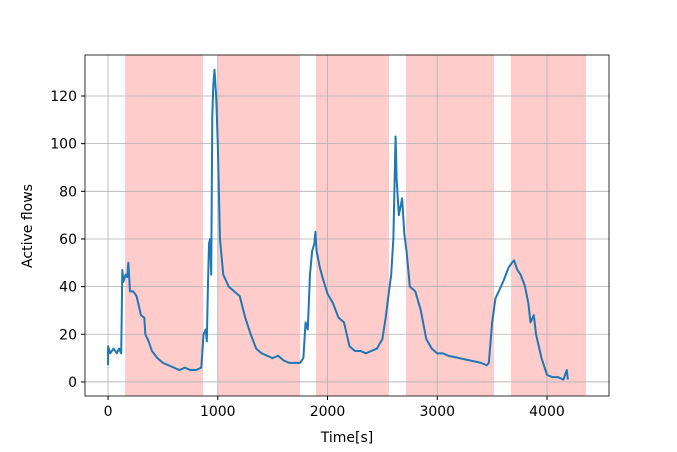 Image resolution: width=677 pixels, height=452 pixels. What do you see at coordinates (547, 412) in the screenshot?
I see `x-tick-label: 4000` at bounding box center [547, 412].